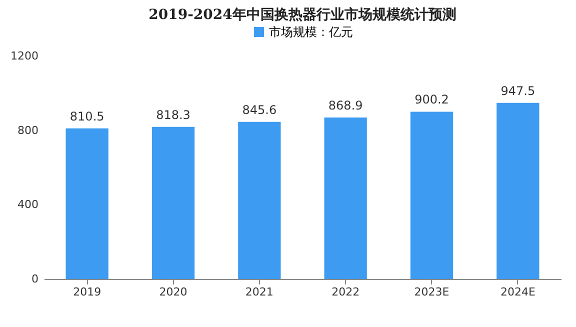 The height and width of the screenshot is (327, 576). I want to click on chart-title: 2019-2024年中国换热器行业市场规模统计预测, so click(302, 14).